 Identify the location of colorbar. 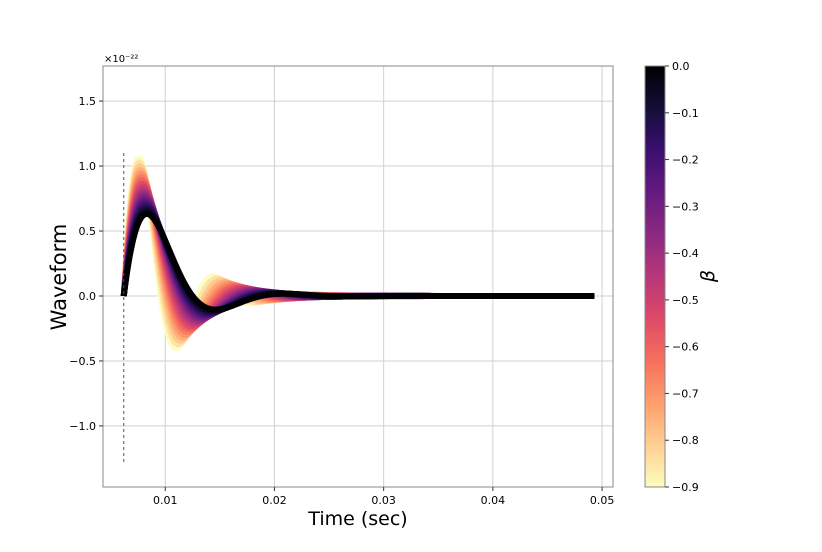
(655, 276).